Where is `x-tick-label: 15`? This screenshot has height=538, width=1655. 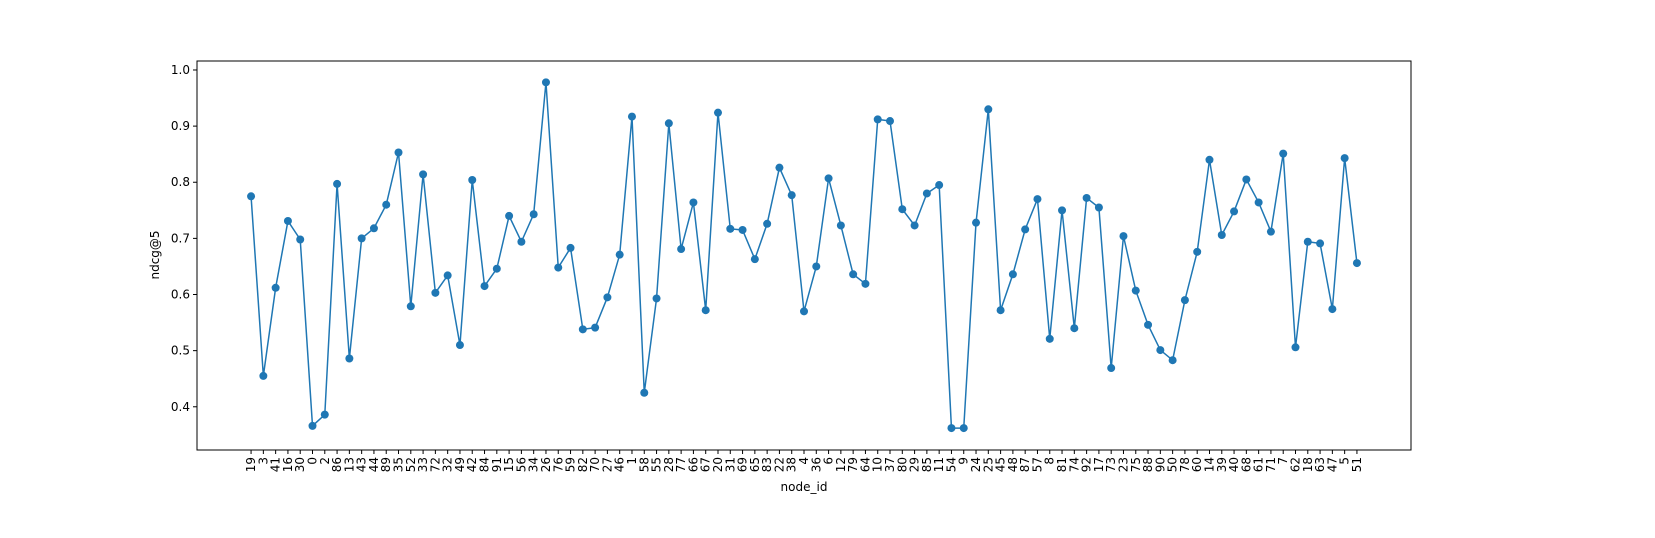 x-tick-label: 15 is located at coordinates (509, 464).